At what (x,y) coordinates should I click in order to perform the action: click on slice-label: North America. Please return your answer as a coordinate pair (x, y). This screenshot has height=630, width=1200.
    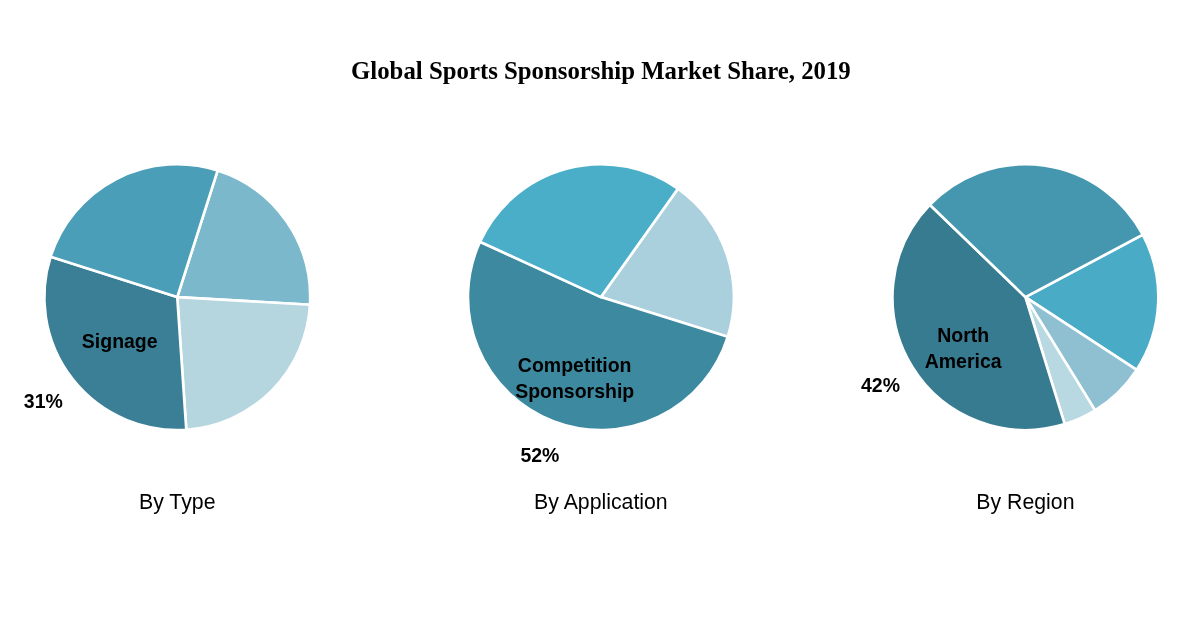
    Looking at the image, I should click on (963, 348).